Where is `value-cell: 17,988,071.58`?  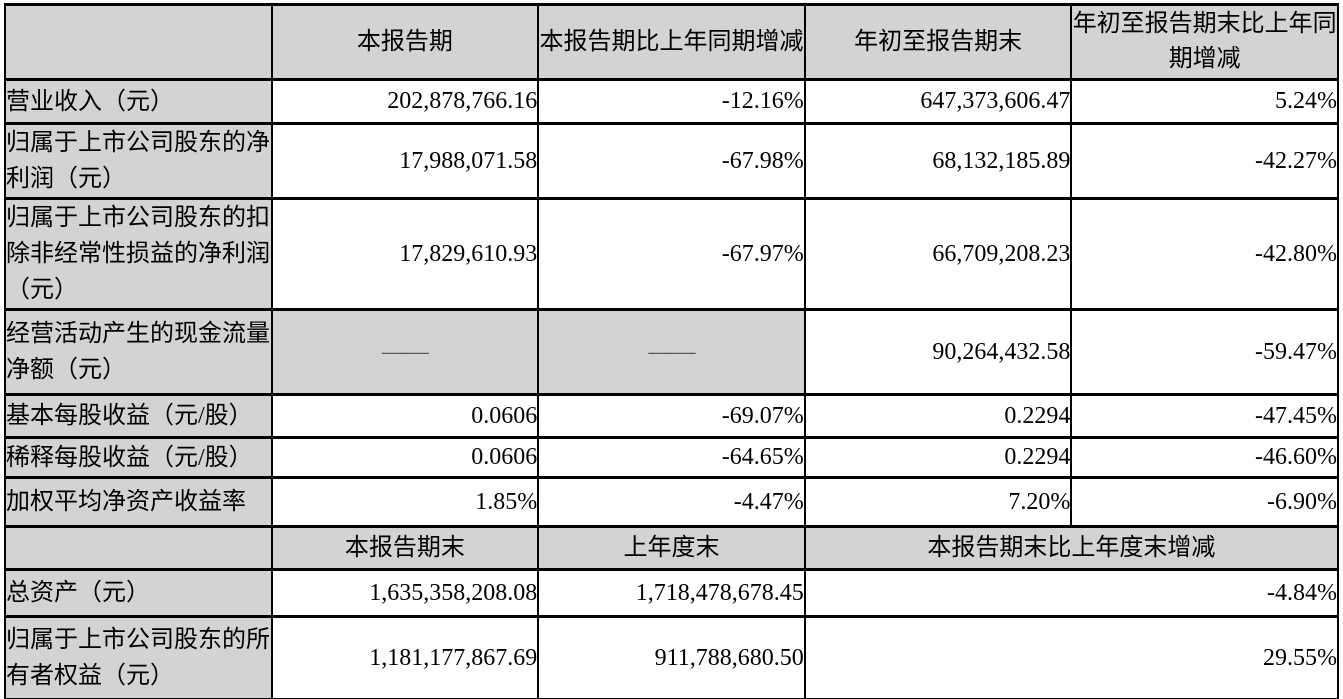
value-cell: 17,988,071.58 is located at coordinates (405, 161).